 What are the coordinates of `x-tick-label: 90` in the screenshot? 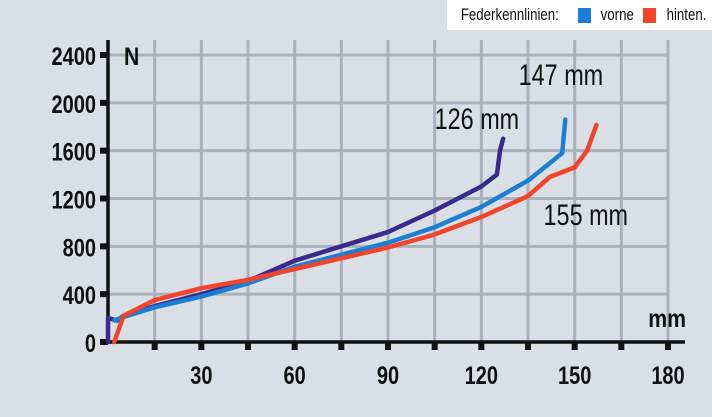 It's located at (388, 376).